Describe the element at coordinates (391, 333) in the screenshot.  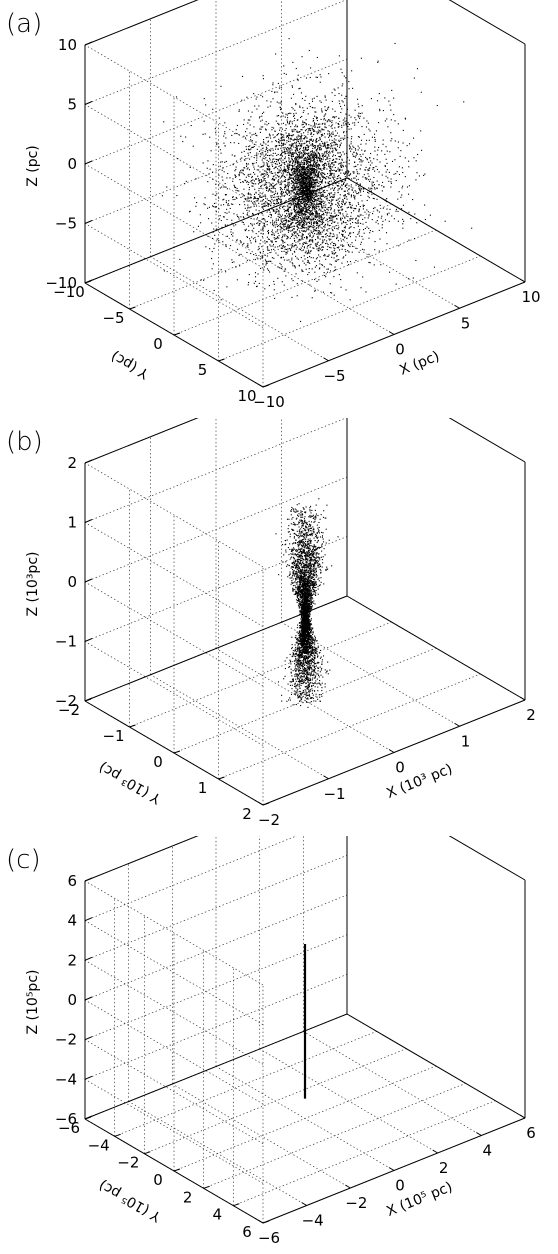
I see `x-tick` at that location.